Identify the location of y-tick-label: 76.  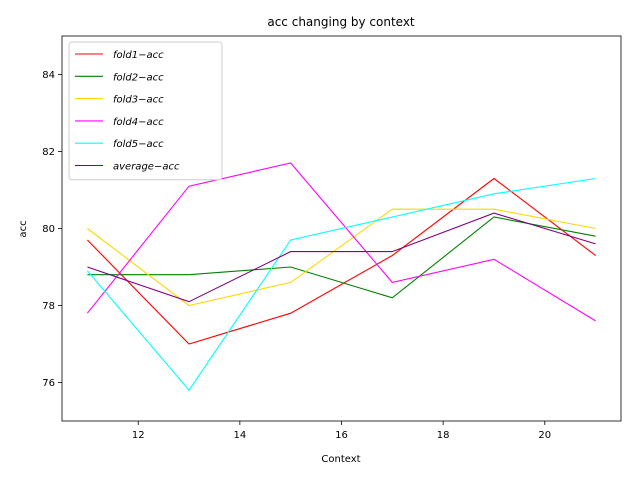
(48, 383).